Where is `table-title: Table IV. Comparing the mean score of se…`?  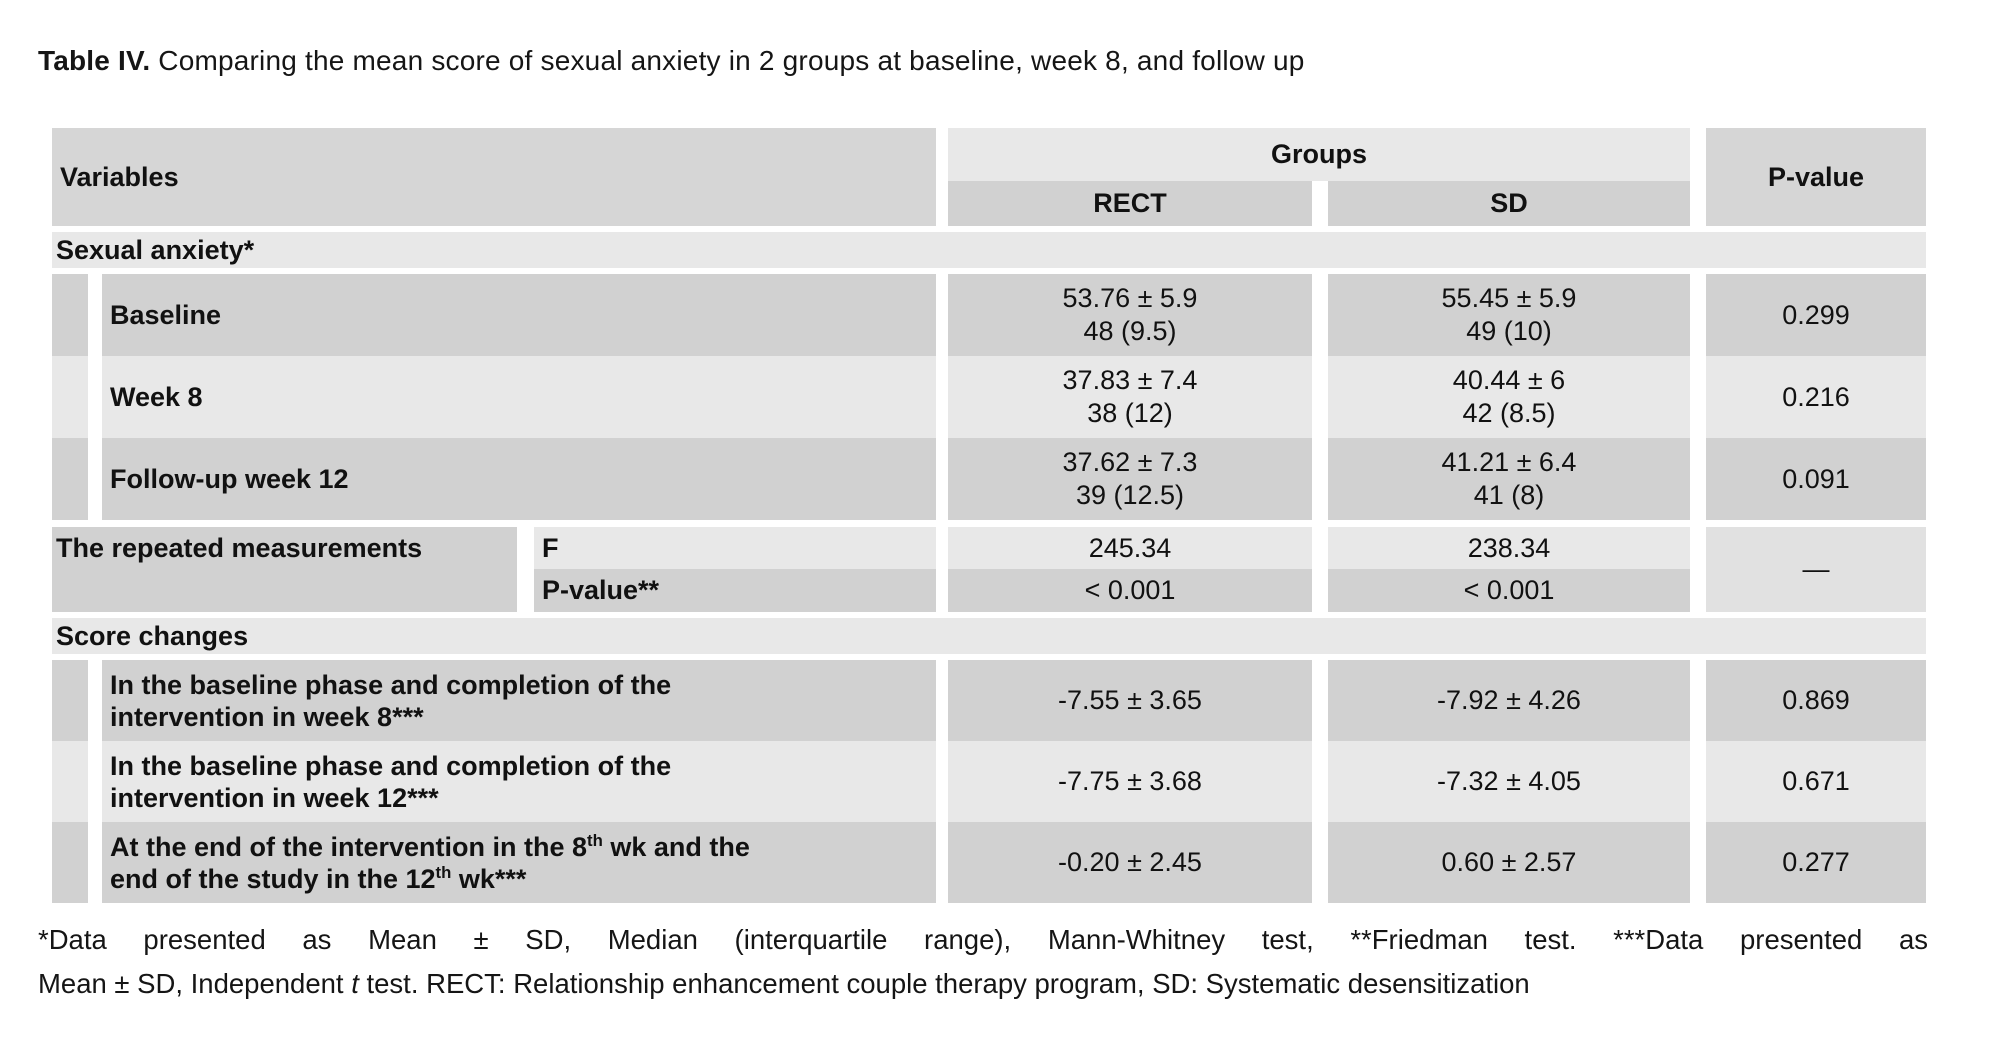
table-title: Table IV. Comparing the mean score of se… is located at coordinates (988, 61).